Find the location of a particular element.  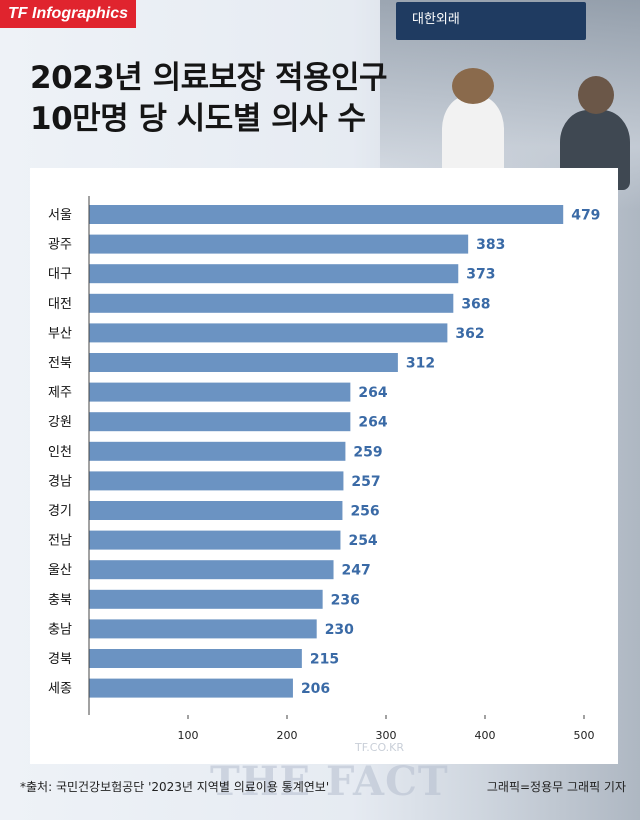

data-label: 373 is located at coordinates (480, 275).